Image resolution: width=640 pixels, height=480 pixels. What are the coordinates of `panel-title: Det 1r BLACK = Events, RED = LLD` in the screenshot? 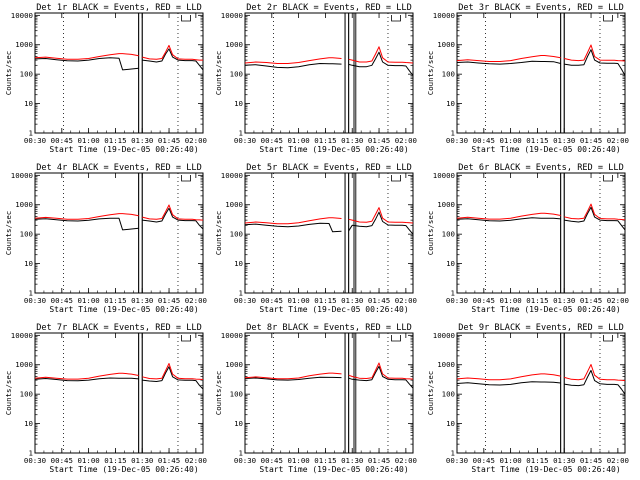 It's located at (119, 8).